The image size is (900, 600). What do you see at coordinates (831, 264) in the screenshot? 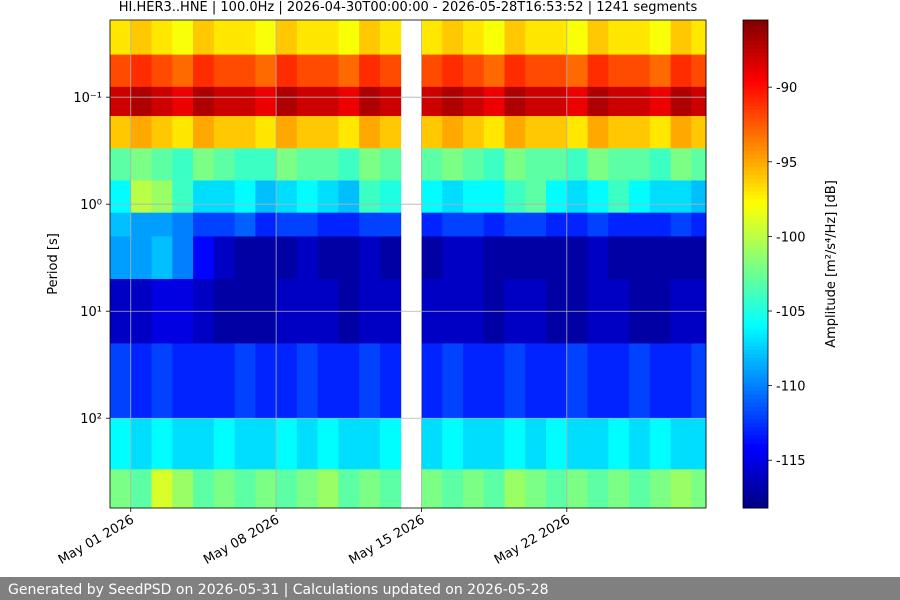
I see `colorbar-label: Amplitude [m²/s⁴/Hz] [dB]` at bounding box center [831, 264].